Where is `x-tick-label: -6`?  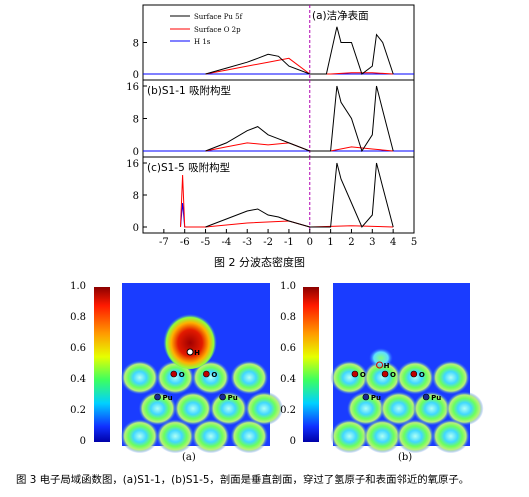 x-tick-label: -6 is located at coordinates (185, 242).